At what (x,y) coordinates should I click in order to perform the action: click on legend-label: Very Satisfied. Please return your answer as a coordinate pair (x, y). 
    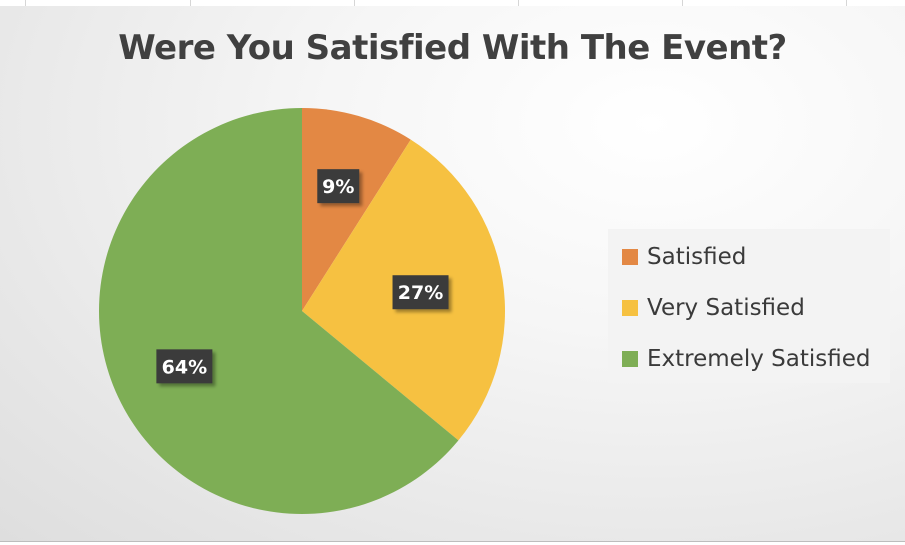
    Looking at the image, I should click on (726, 308).